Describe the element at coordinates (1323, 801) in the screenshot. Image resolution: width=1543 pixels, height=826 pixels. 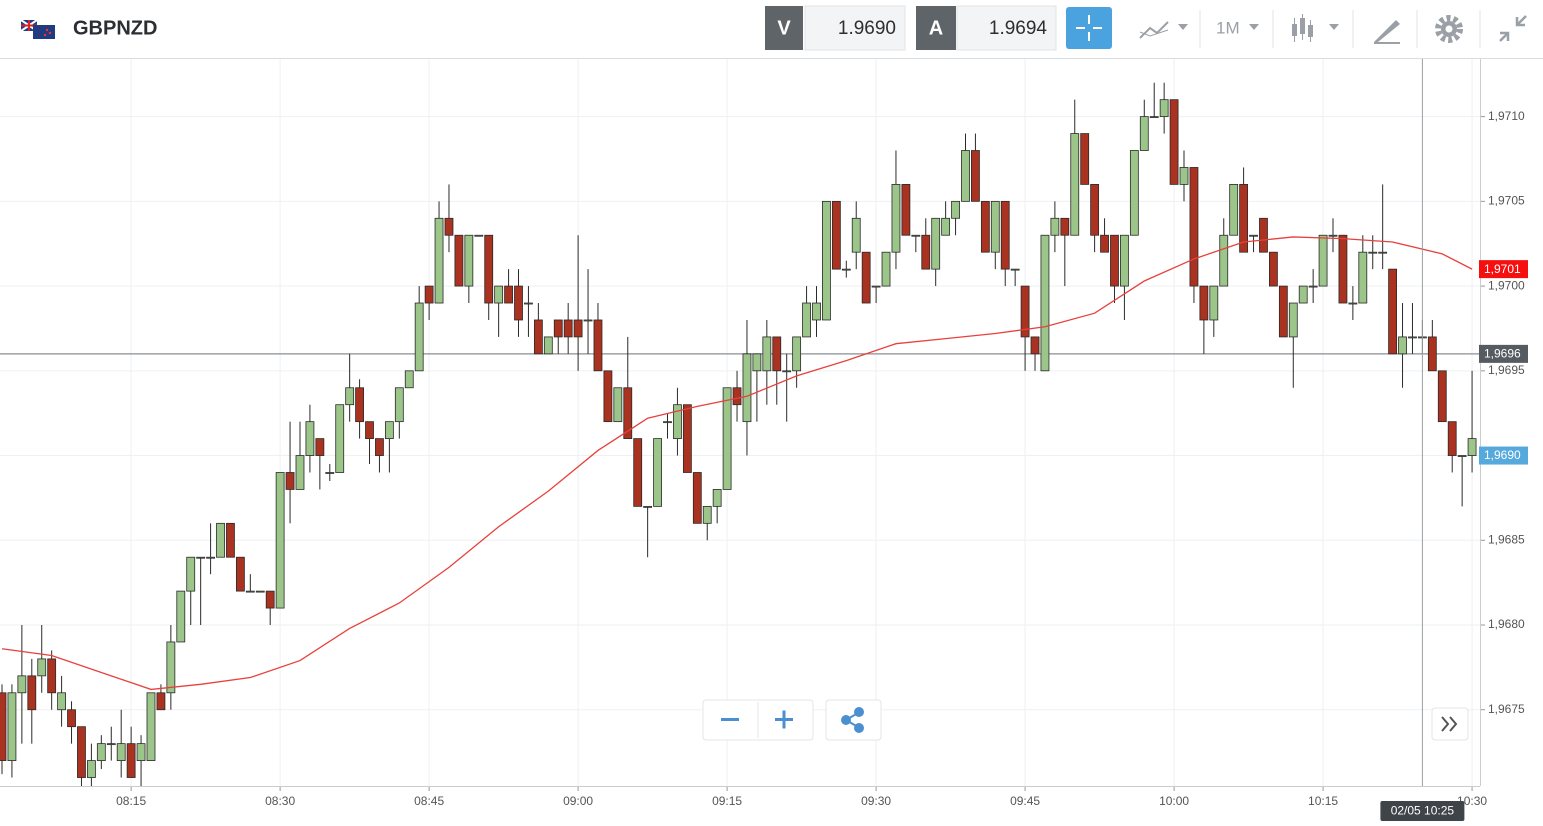
I see `x-tick-label: 10:15` at that location.